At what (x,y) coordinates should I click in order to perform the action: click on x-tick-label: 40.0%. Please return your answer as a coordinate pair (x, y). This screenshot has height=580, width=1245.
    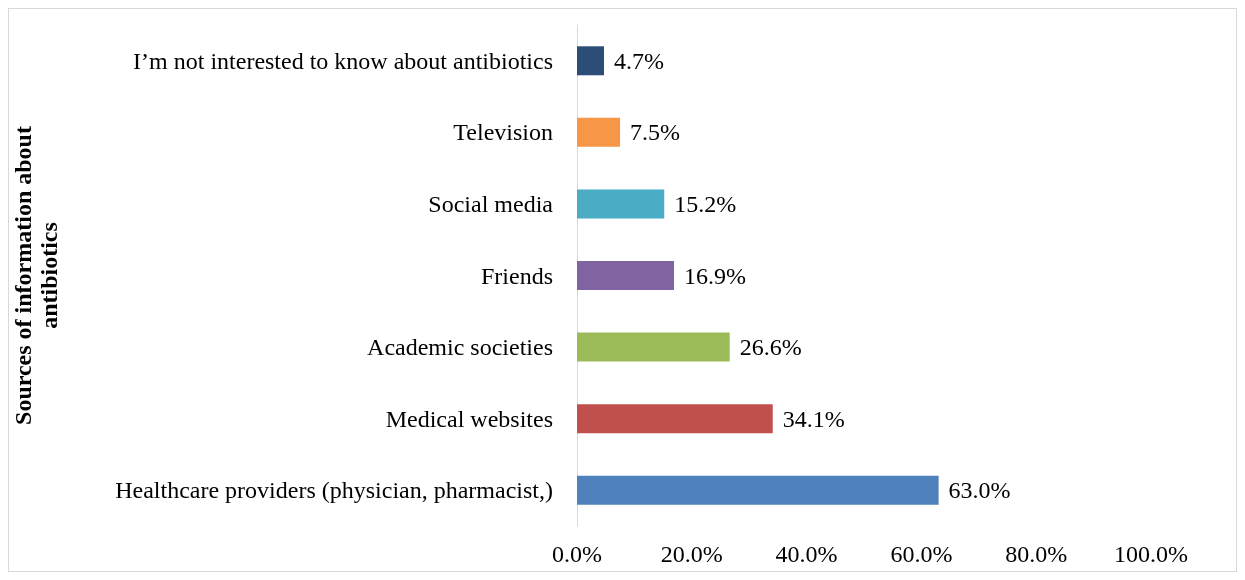
    Looking at the image, I should click on (806, 554).